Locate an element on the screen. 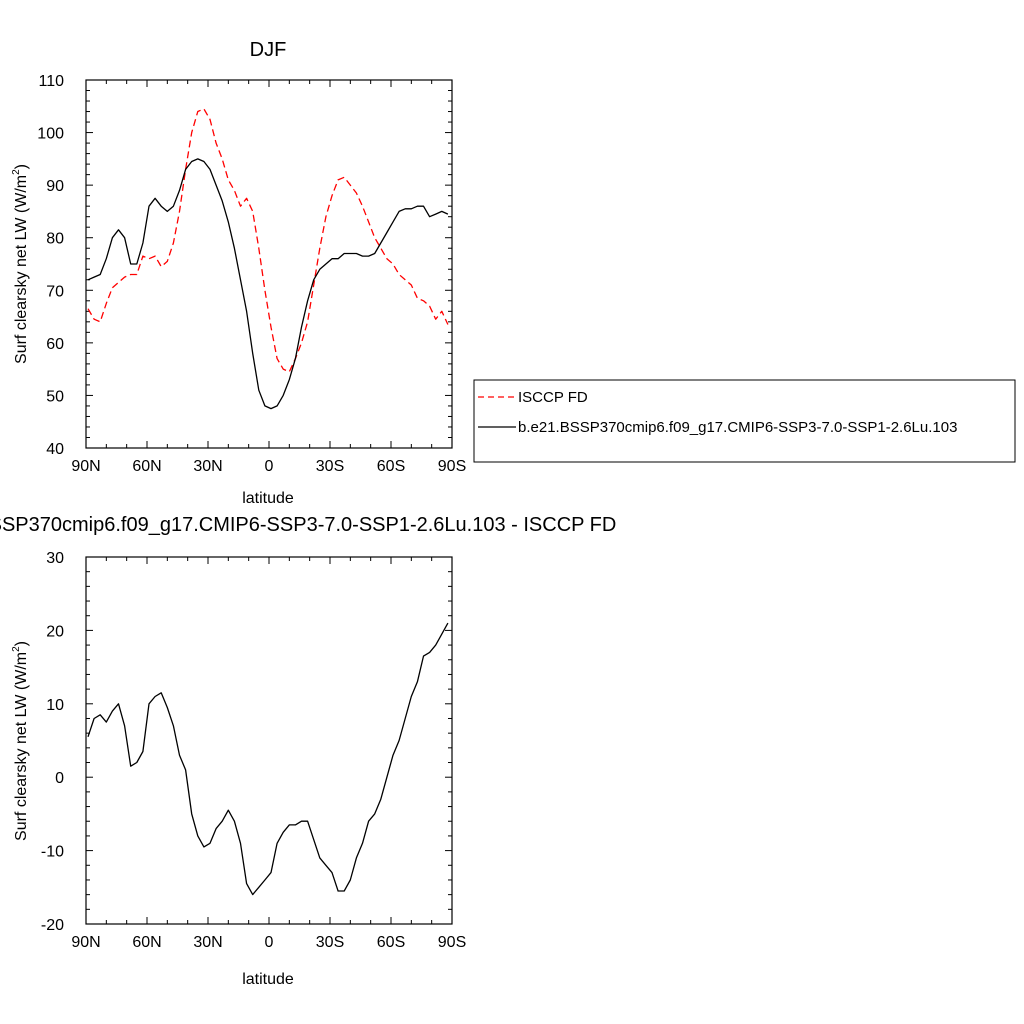 The image size is (1024, 1024). y-tick-label: 30 is located at coordinates (55, 558).